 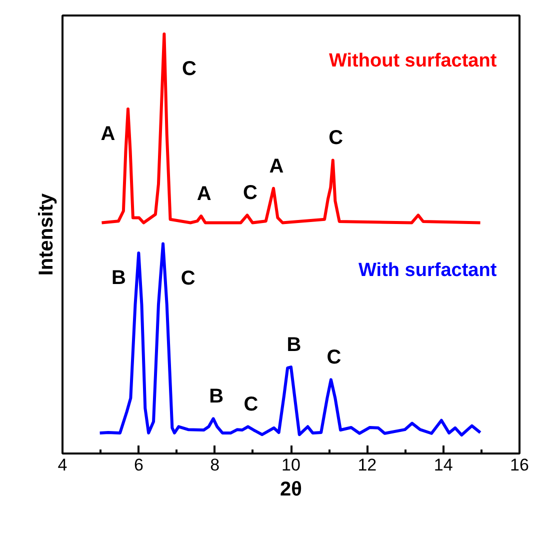 What do you see at coordinates (443, 465) in the screenshot?
I see `x-tick-label: 14` at bounding box center [443, 465].